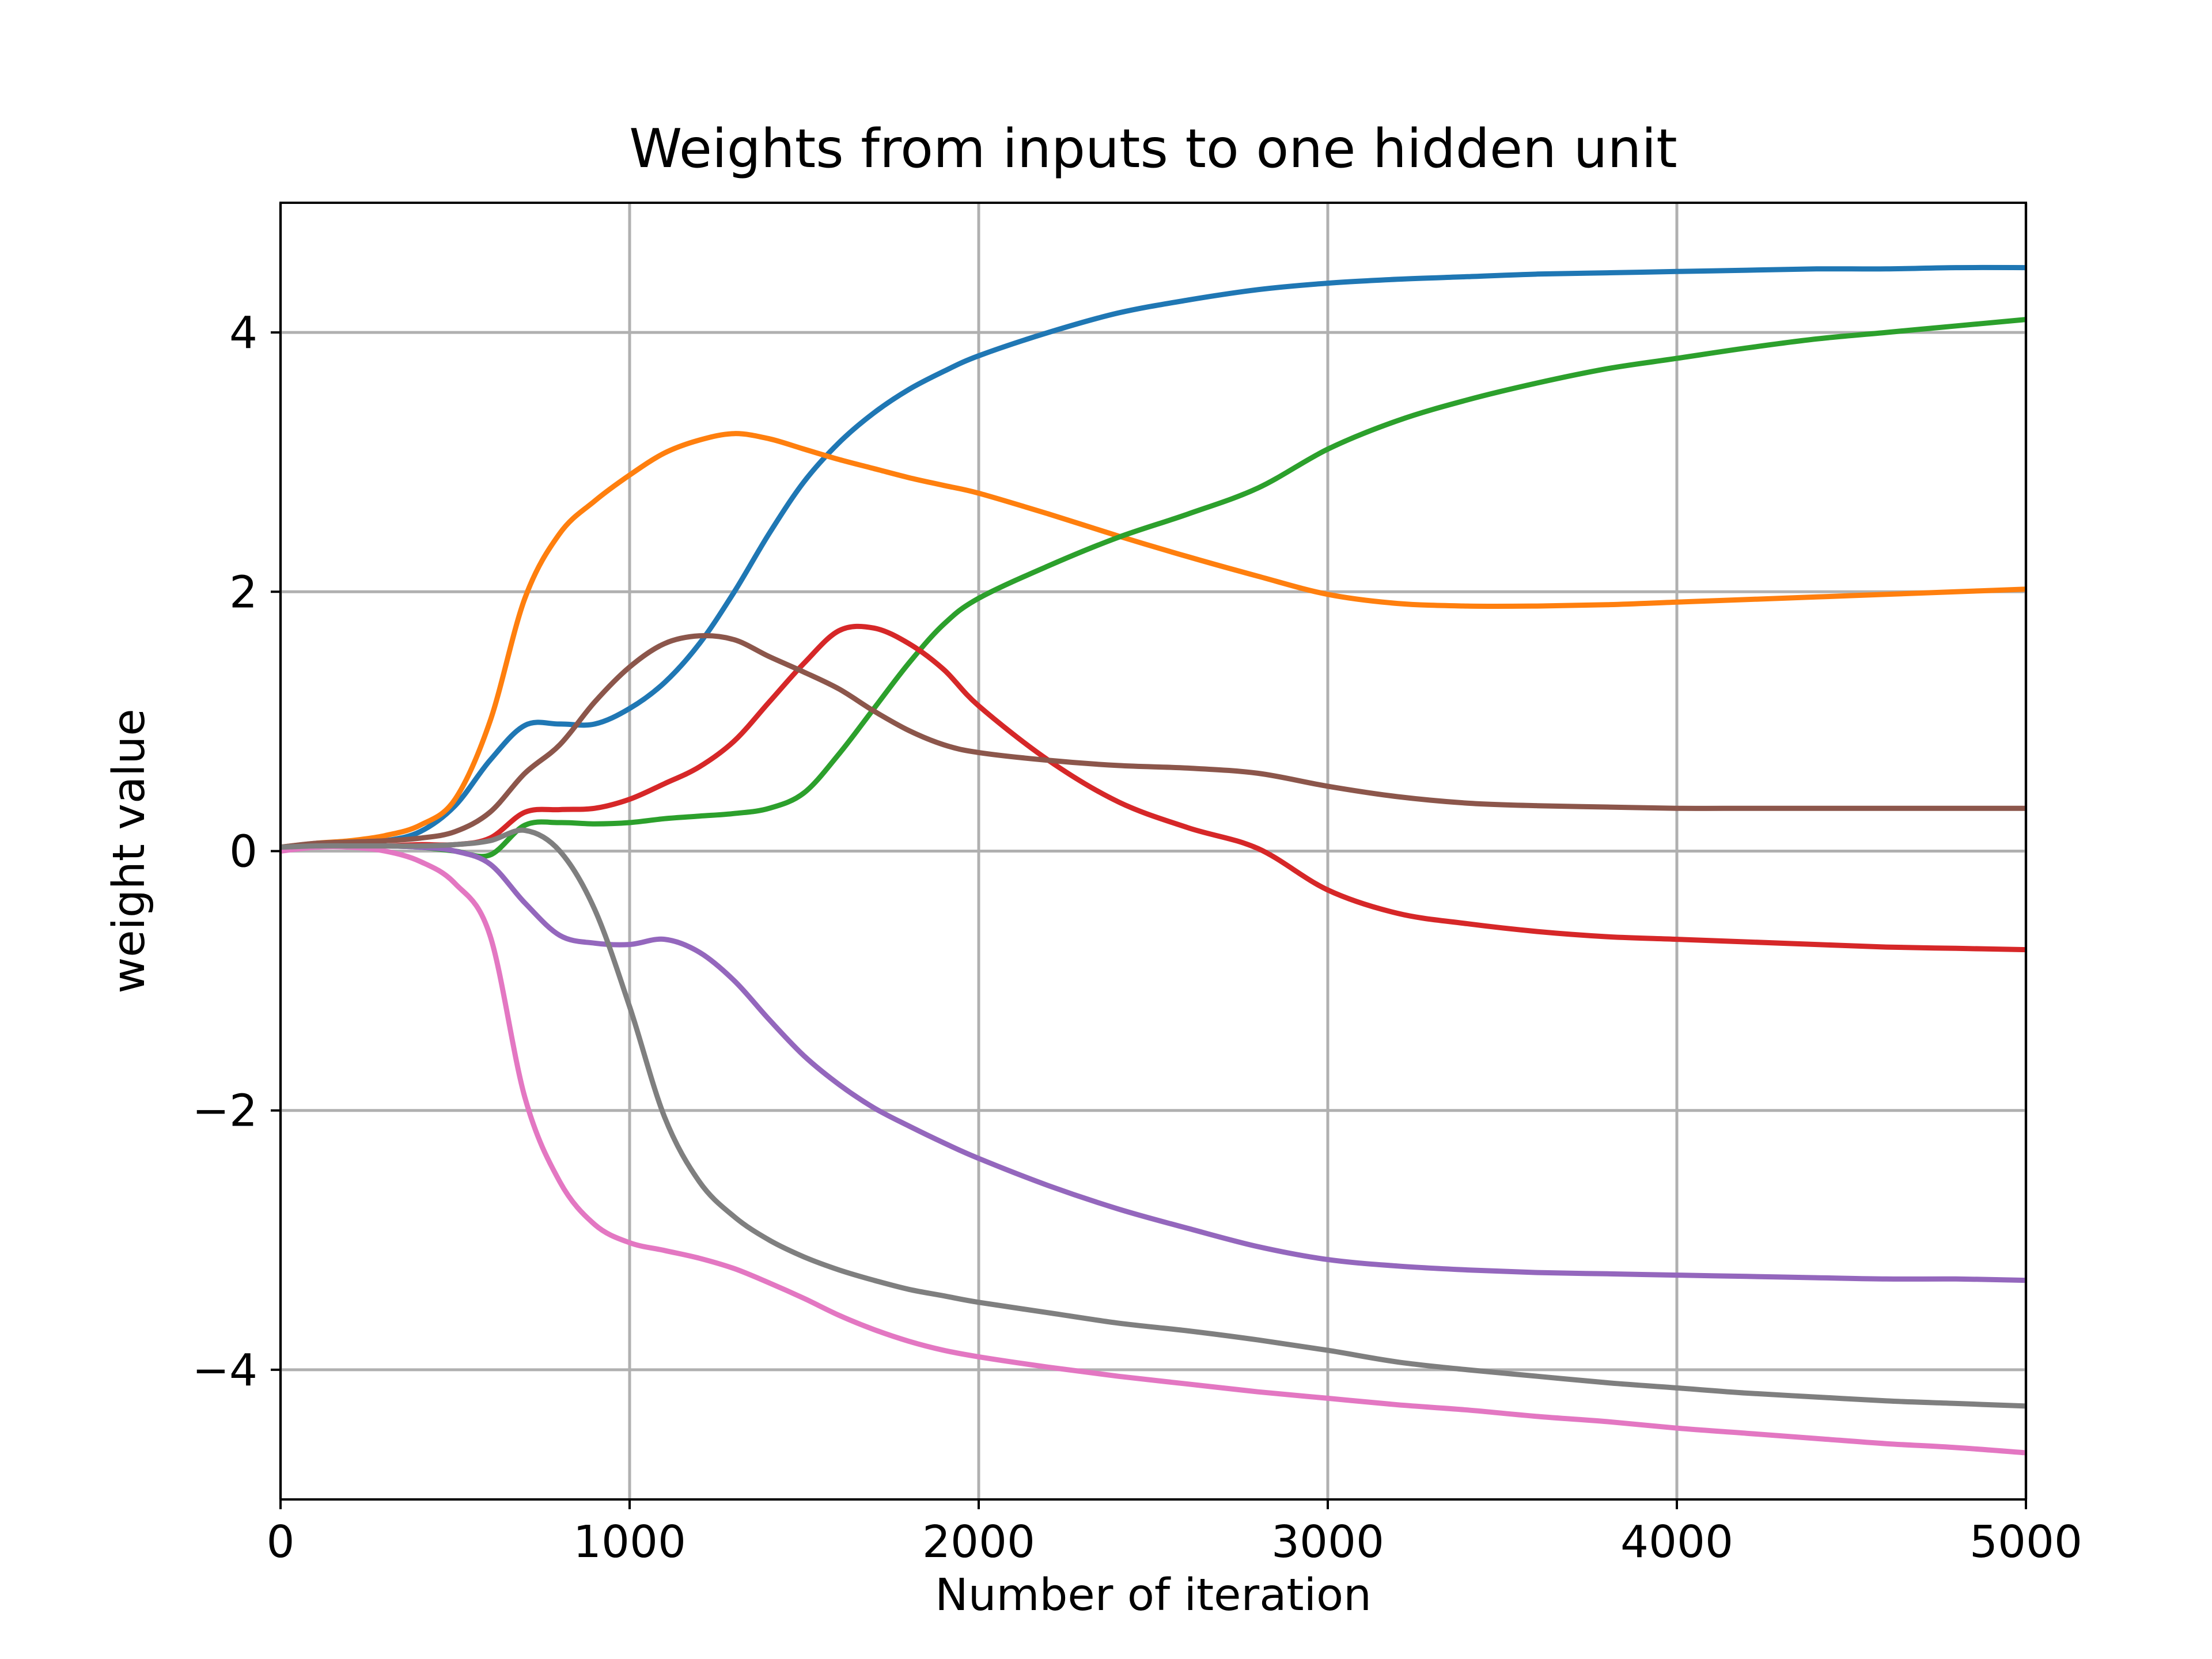 This screenshot has height=1659, width=2212. I want to click on y-tick-label: 4, so click(243, 333).